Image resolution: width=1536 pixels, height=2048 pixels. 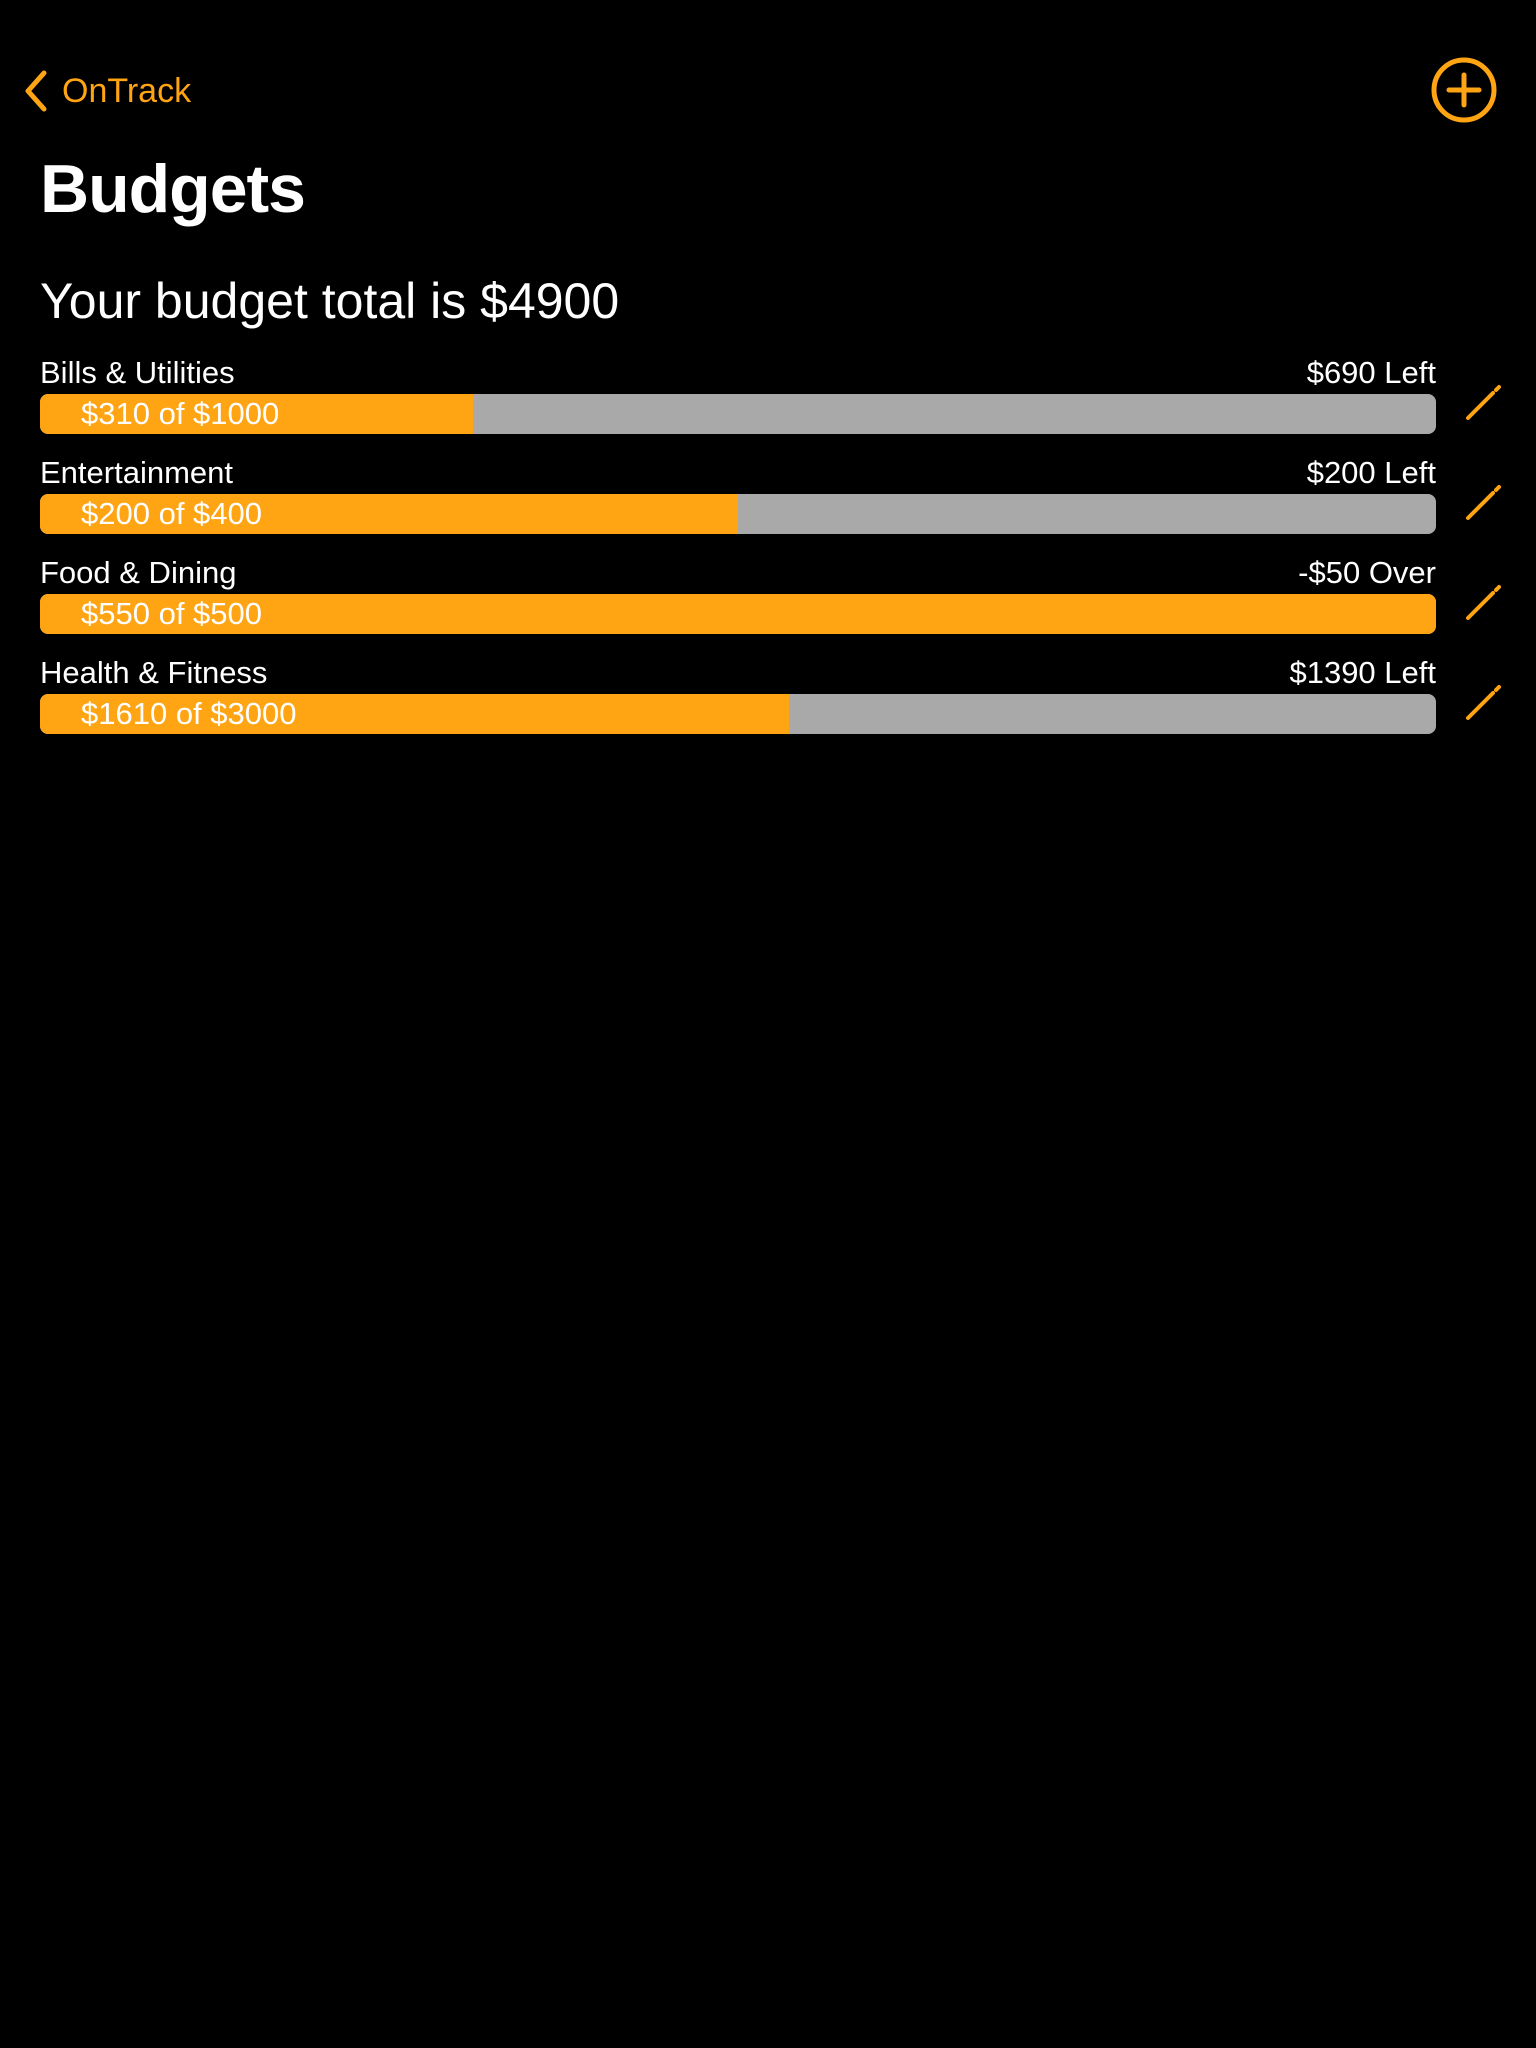 What do you see at coordinates (738, 472) in the screenshot?
I see `budget-row-header: Entertainment $200 Left` at bounding box center [738, 472].